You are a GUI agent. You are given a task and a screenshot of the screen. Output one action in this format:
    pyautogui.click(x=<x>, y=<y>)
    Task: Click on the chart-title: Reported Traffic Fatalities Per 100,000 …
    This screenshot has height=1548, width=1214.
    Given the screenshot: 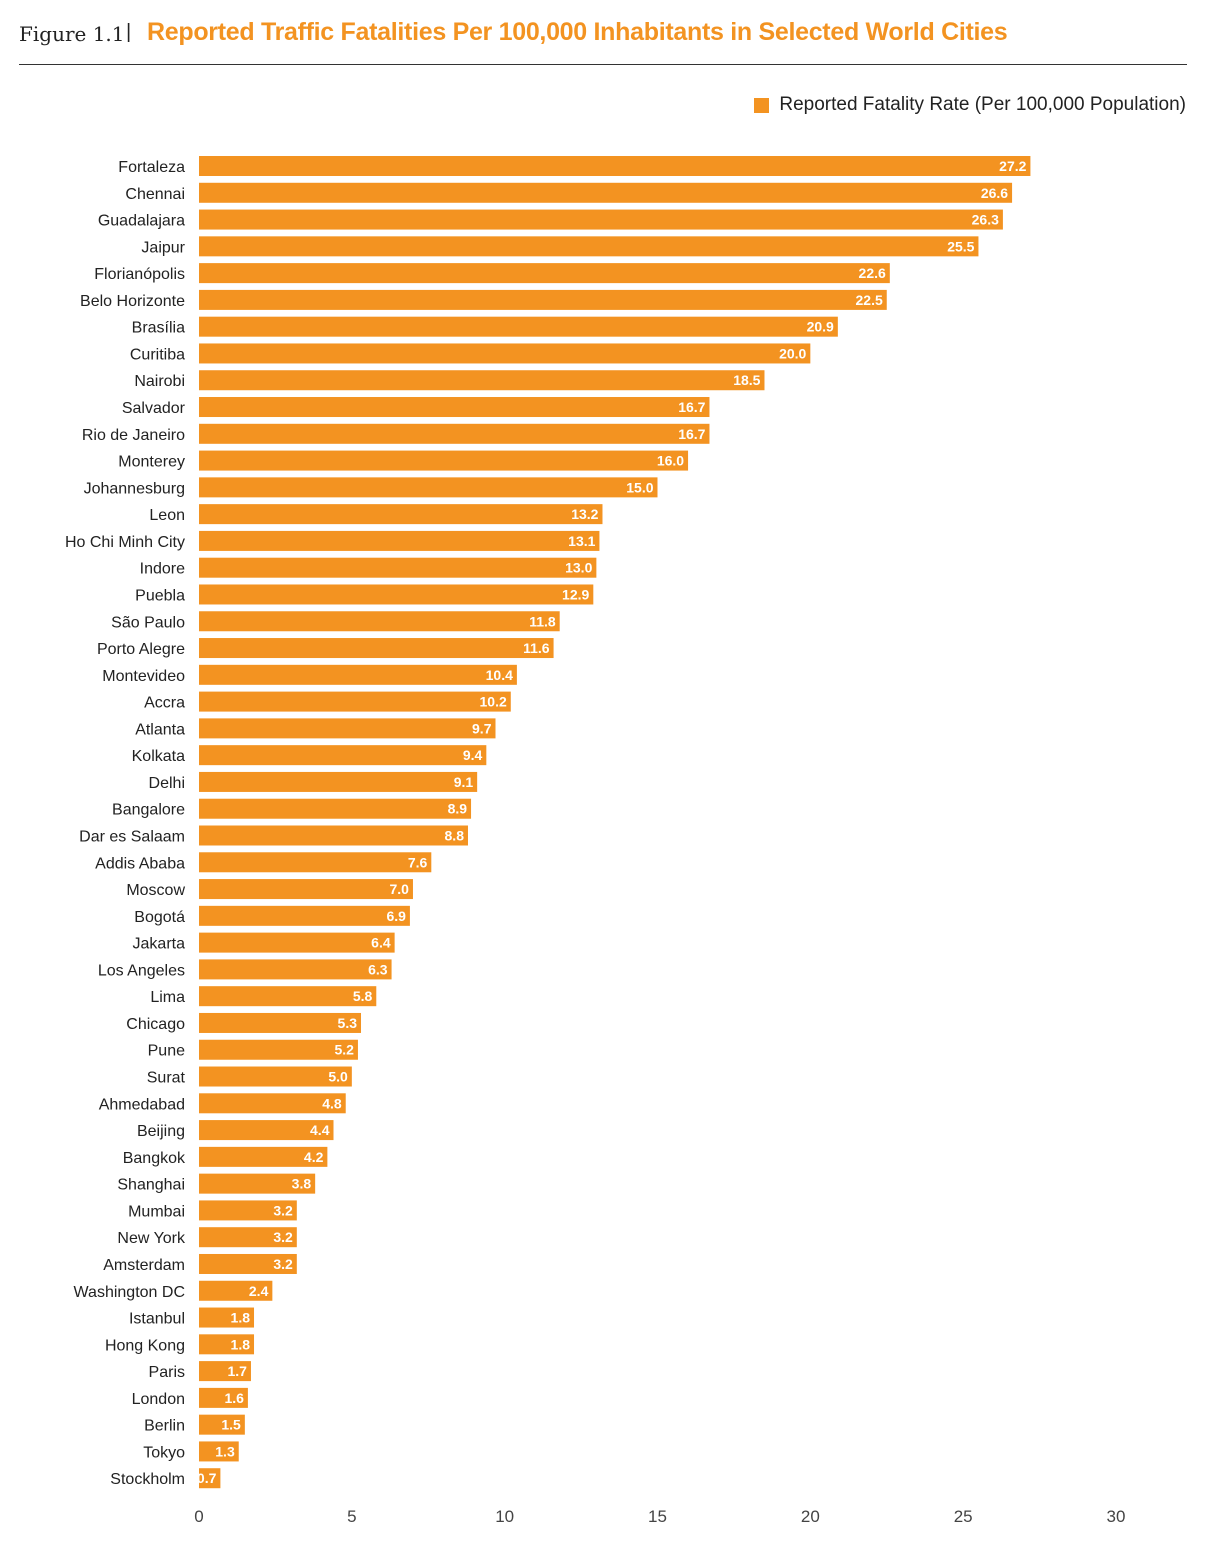 What is the action you would take?
    pyautogui.click(x=577, y=32)
    